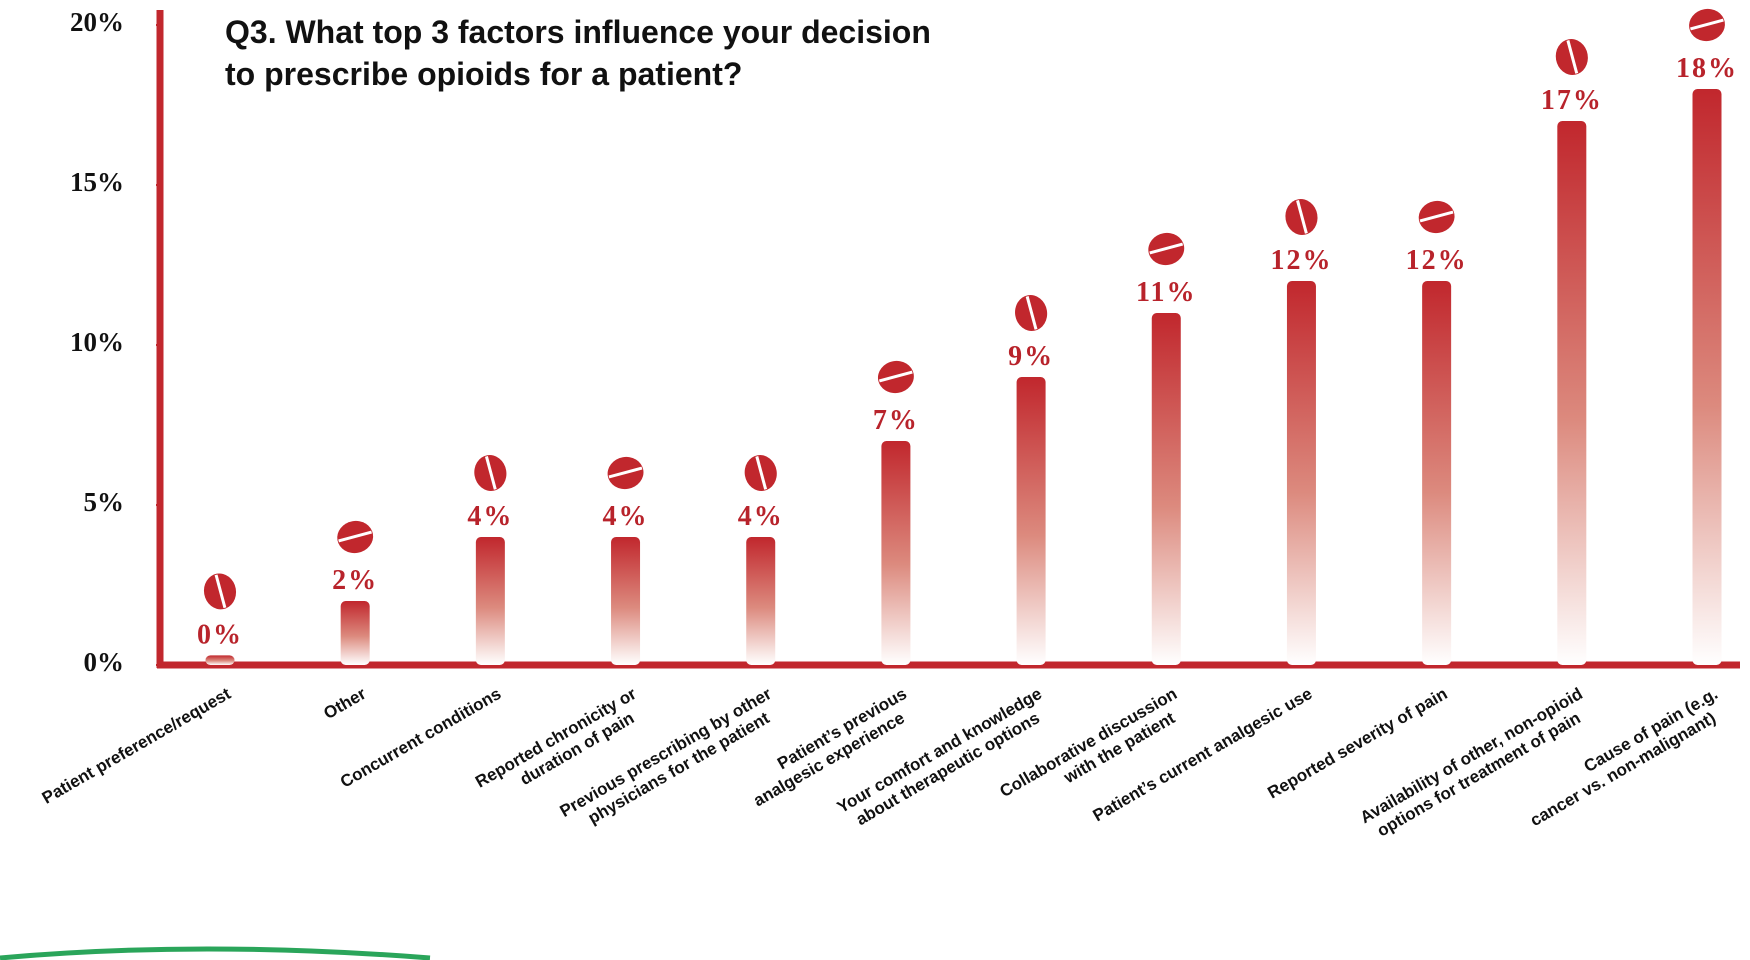 The image size is (1750, 960). Describe the element at coordinates (1166, 292) in the screenshot. I see `value-label: 11%` at that location.